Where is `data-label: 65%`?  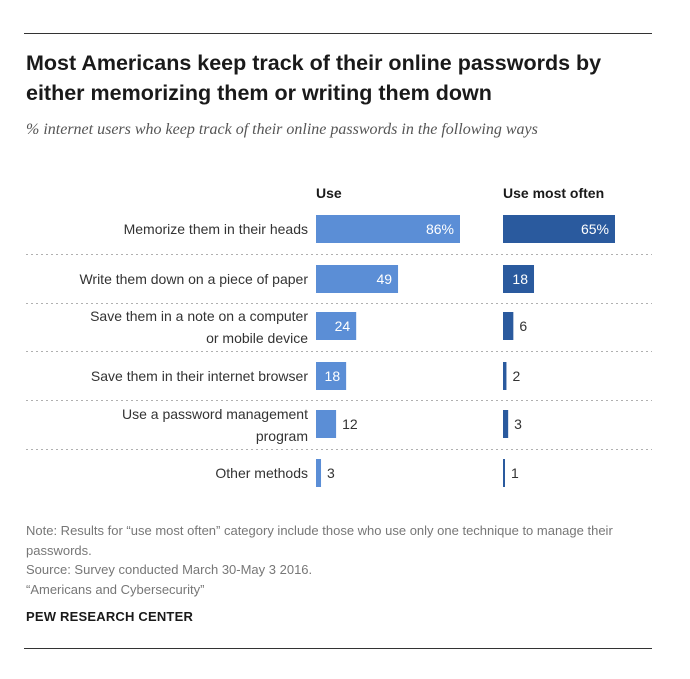
data-label: 65% is located at coordinates (595, 229).